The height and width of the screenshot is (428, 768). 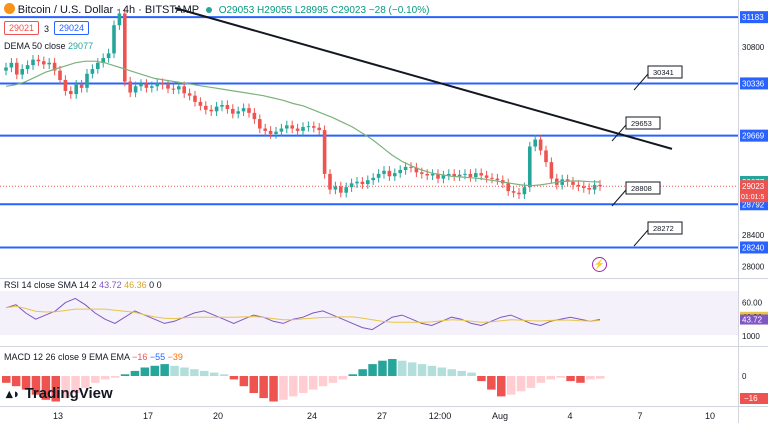 I want to click on bitcoin-icon, so click(x=9, y=8).